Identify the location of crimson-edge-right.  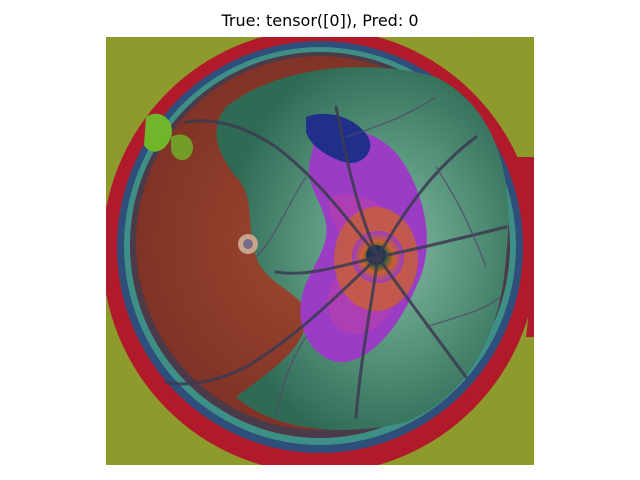
(525, 247).